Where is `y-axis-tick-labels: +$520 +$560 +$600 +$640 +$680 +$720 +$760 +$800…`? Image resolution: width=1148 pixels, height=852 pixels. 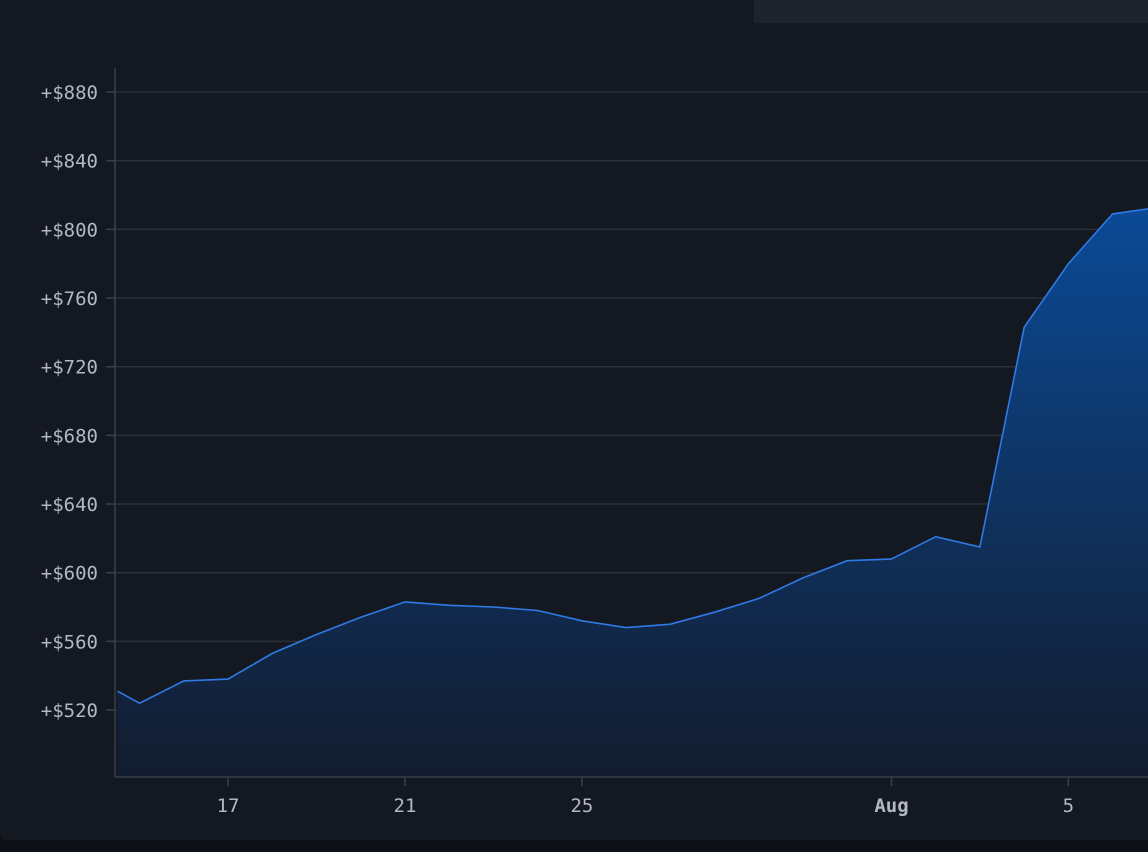 y-axis-tick-labels: +$520 +$560 +$600 +$640 +$680 +$720 +$760 +$800… is located at coordinates (69, 402).